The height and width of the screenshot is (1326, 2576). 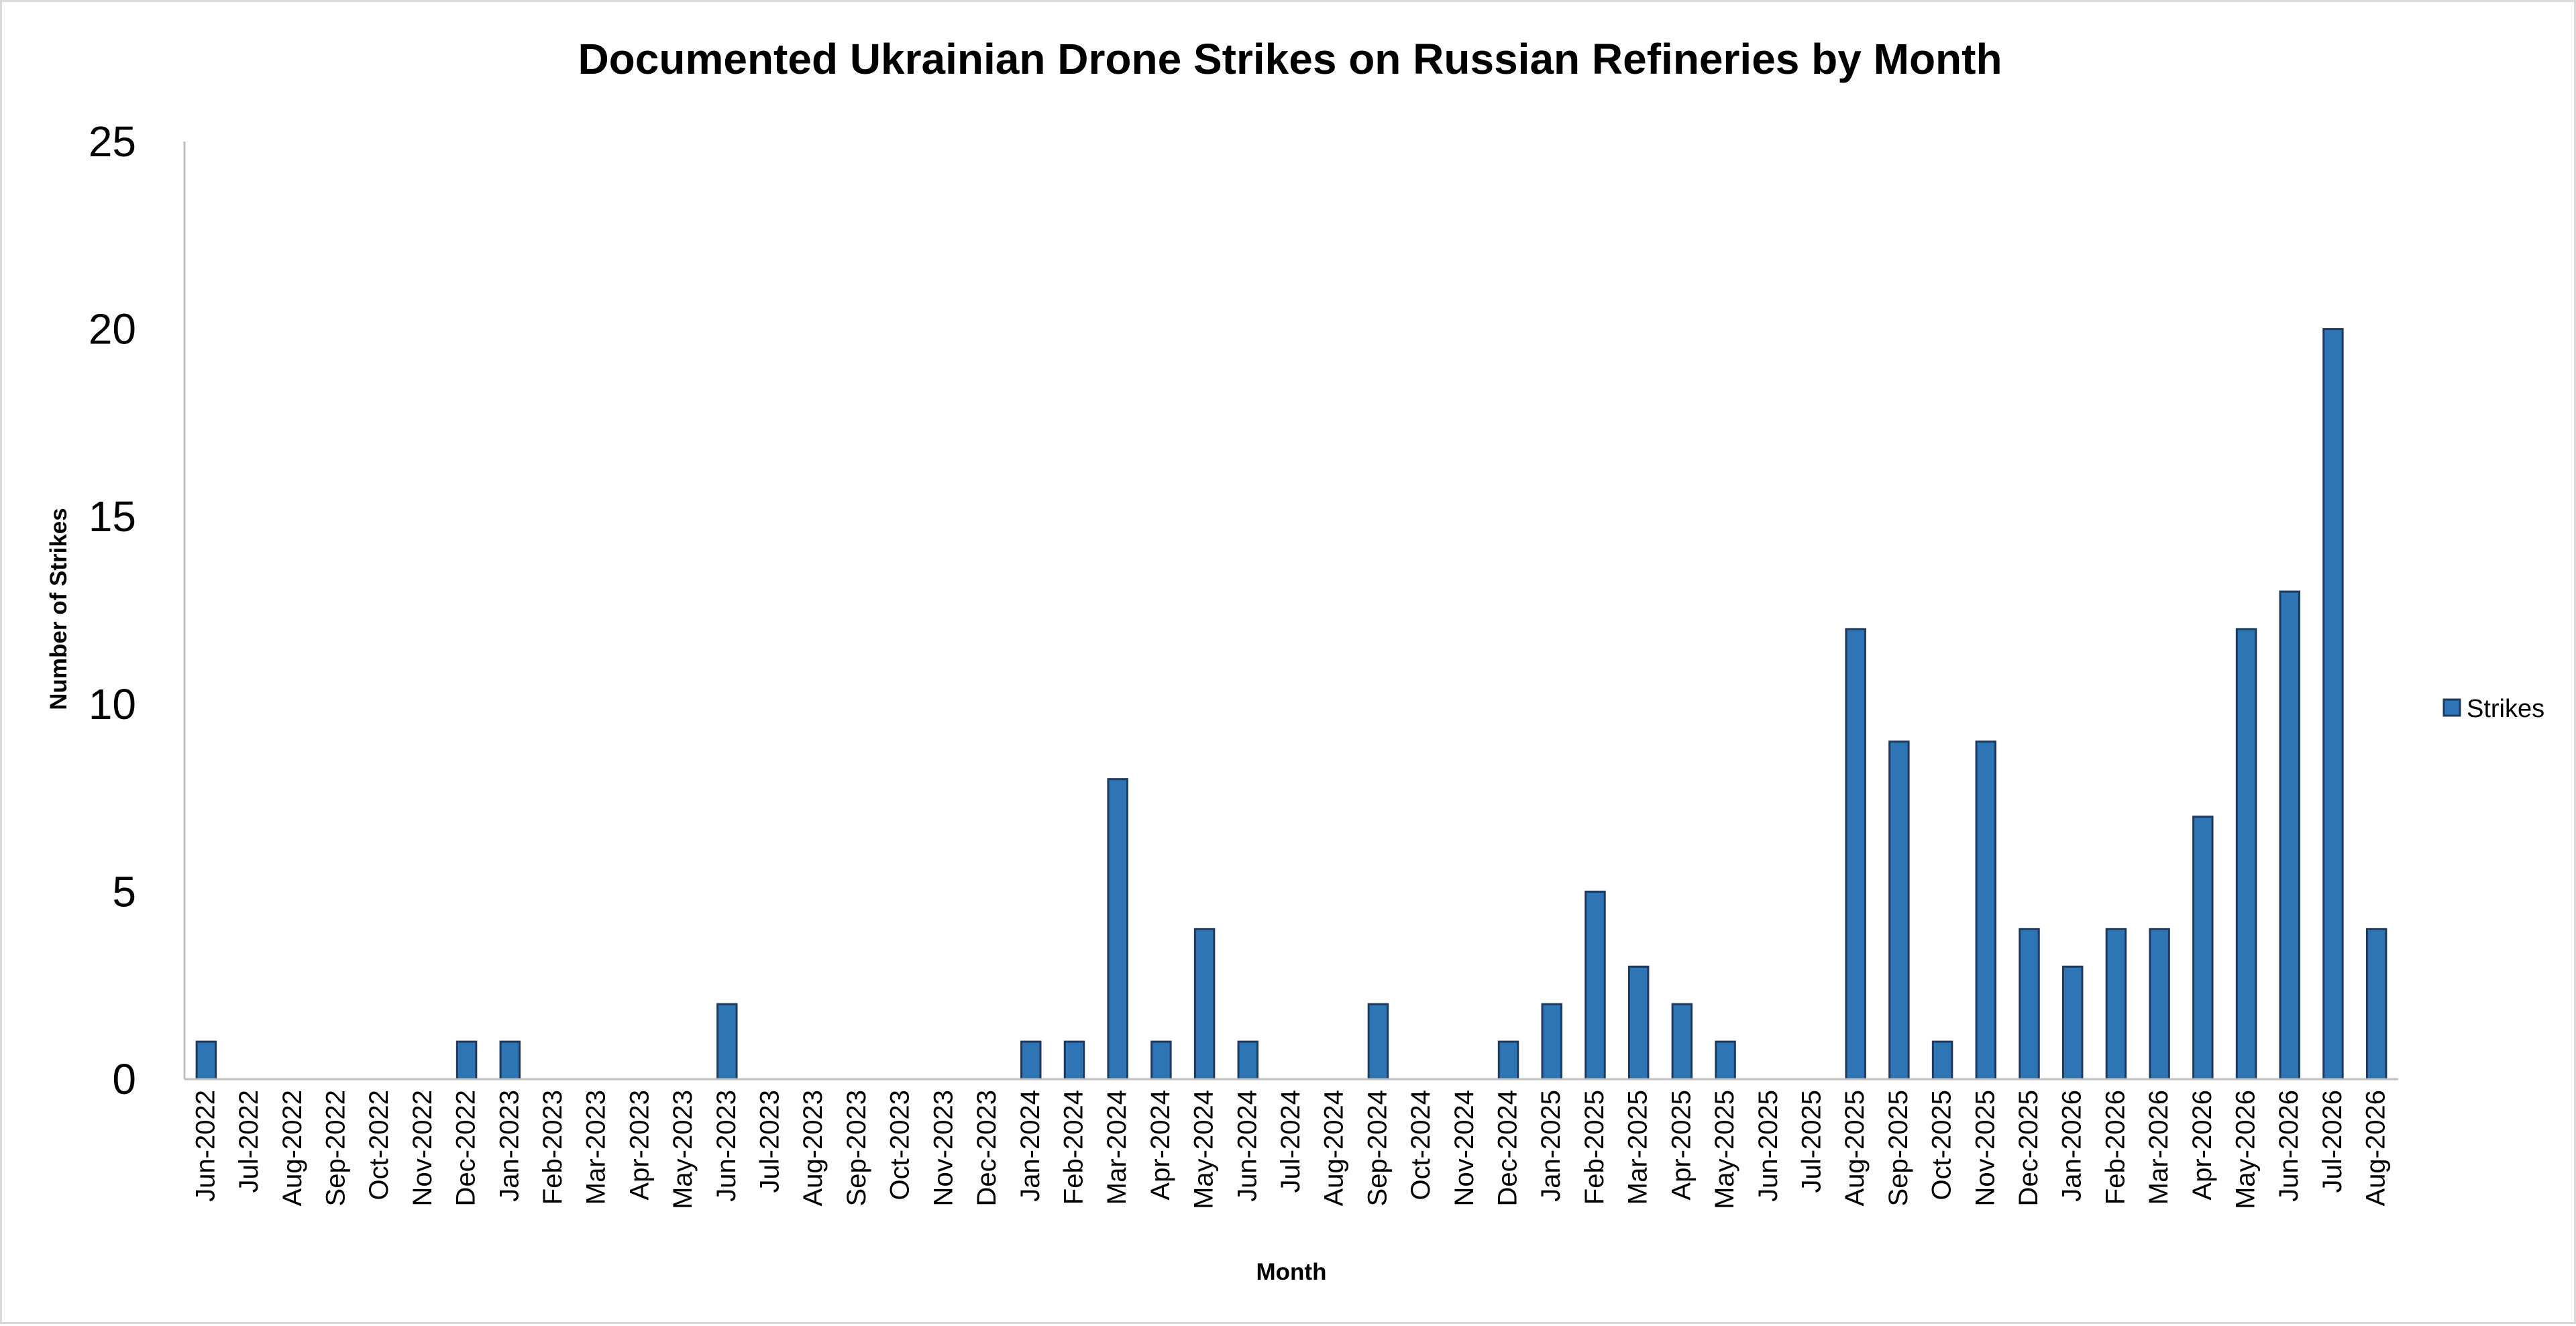 What do you see at coordinates (124, 892) in the screenshot?
I see `y-tick-label: 5` at bounding box center [124, 892].